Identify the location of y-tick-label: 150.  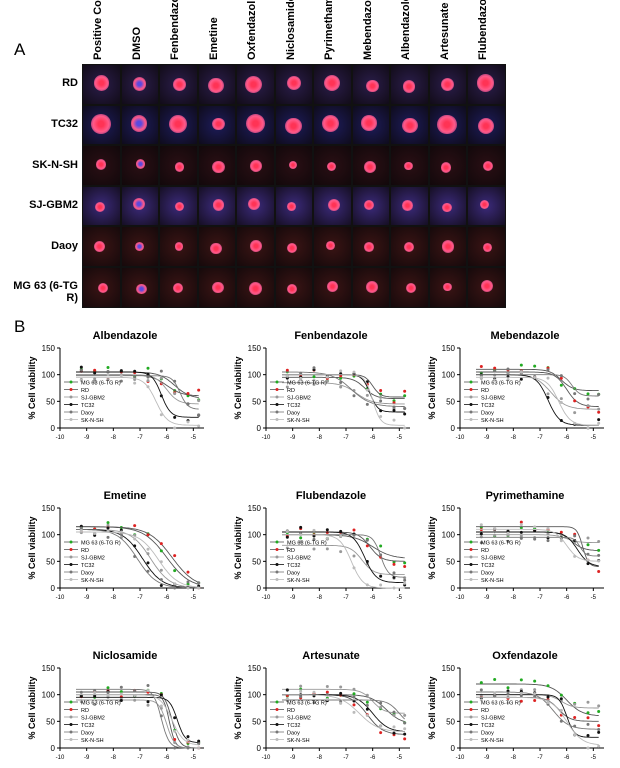
(449, 348).